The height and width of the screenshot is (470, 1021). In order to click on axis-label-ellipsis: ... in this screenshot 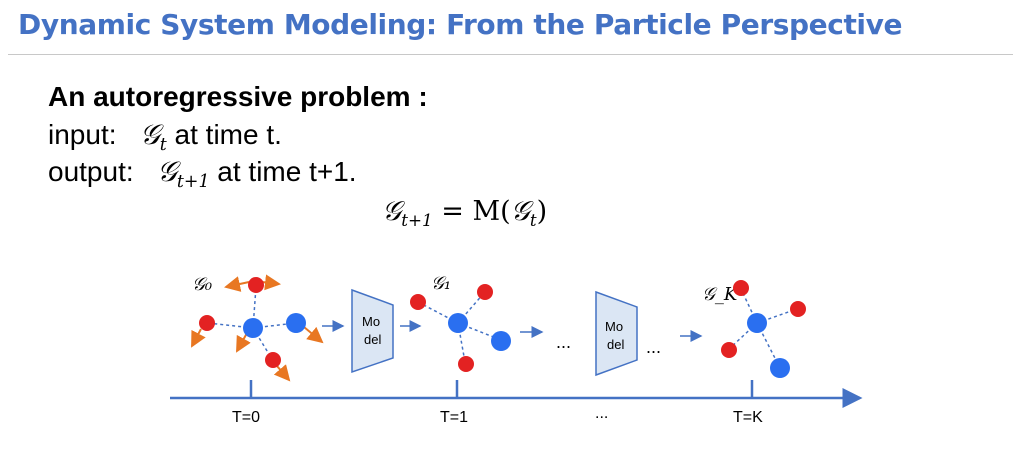, I will do `click(601, 413)`.